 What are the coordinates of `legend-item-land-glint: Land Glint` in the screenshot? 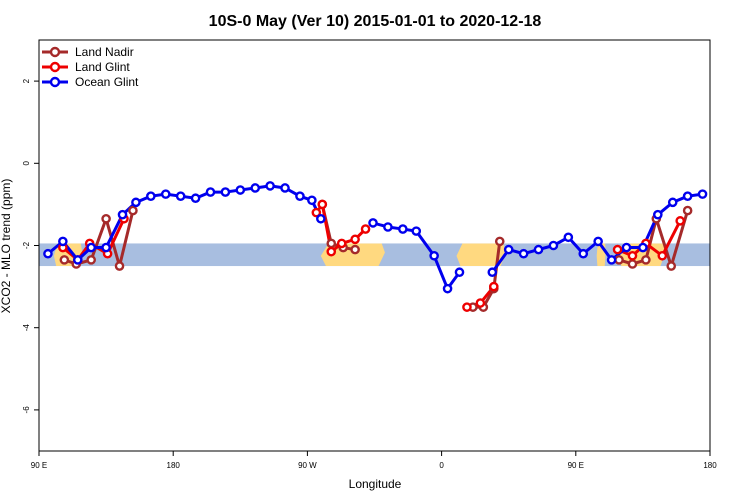 It's located at (86, 67).